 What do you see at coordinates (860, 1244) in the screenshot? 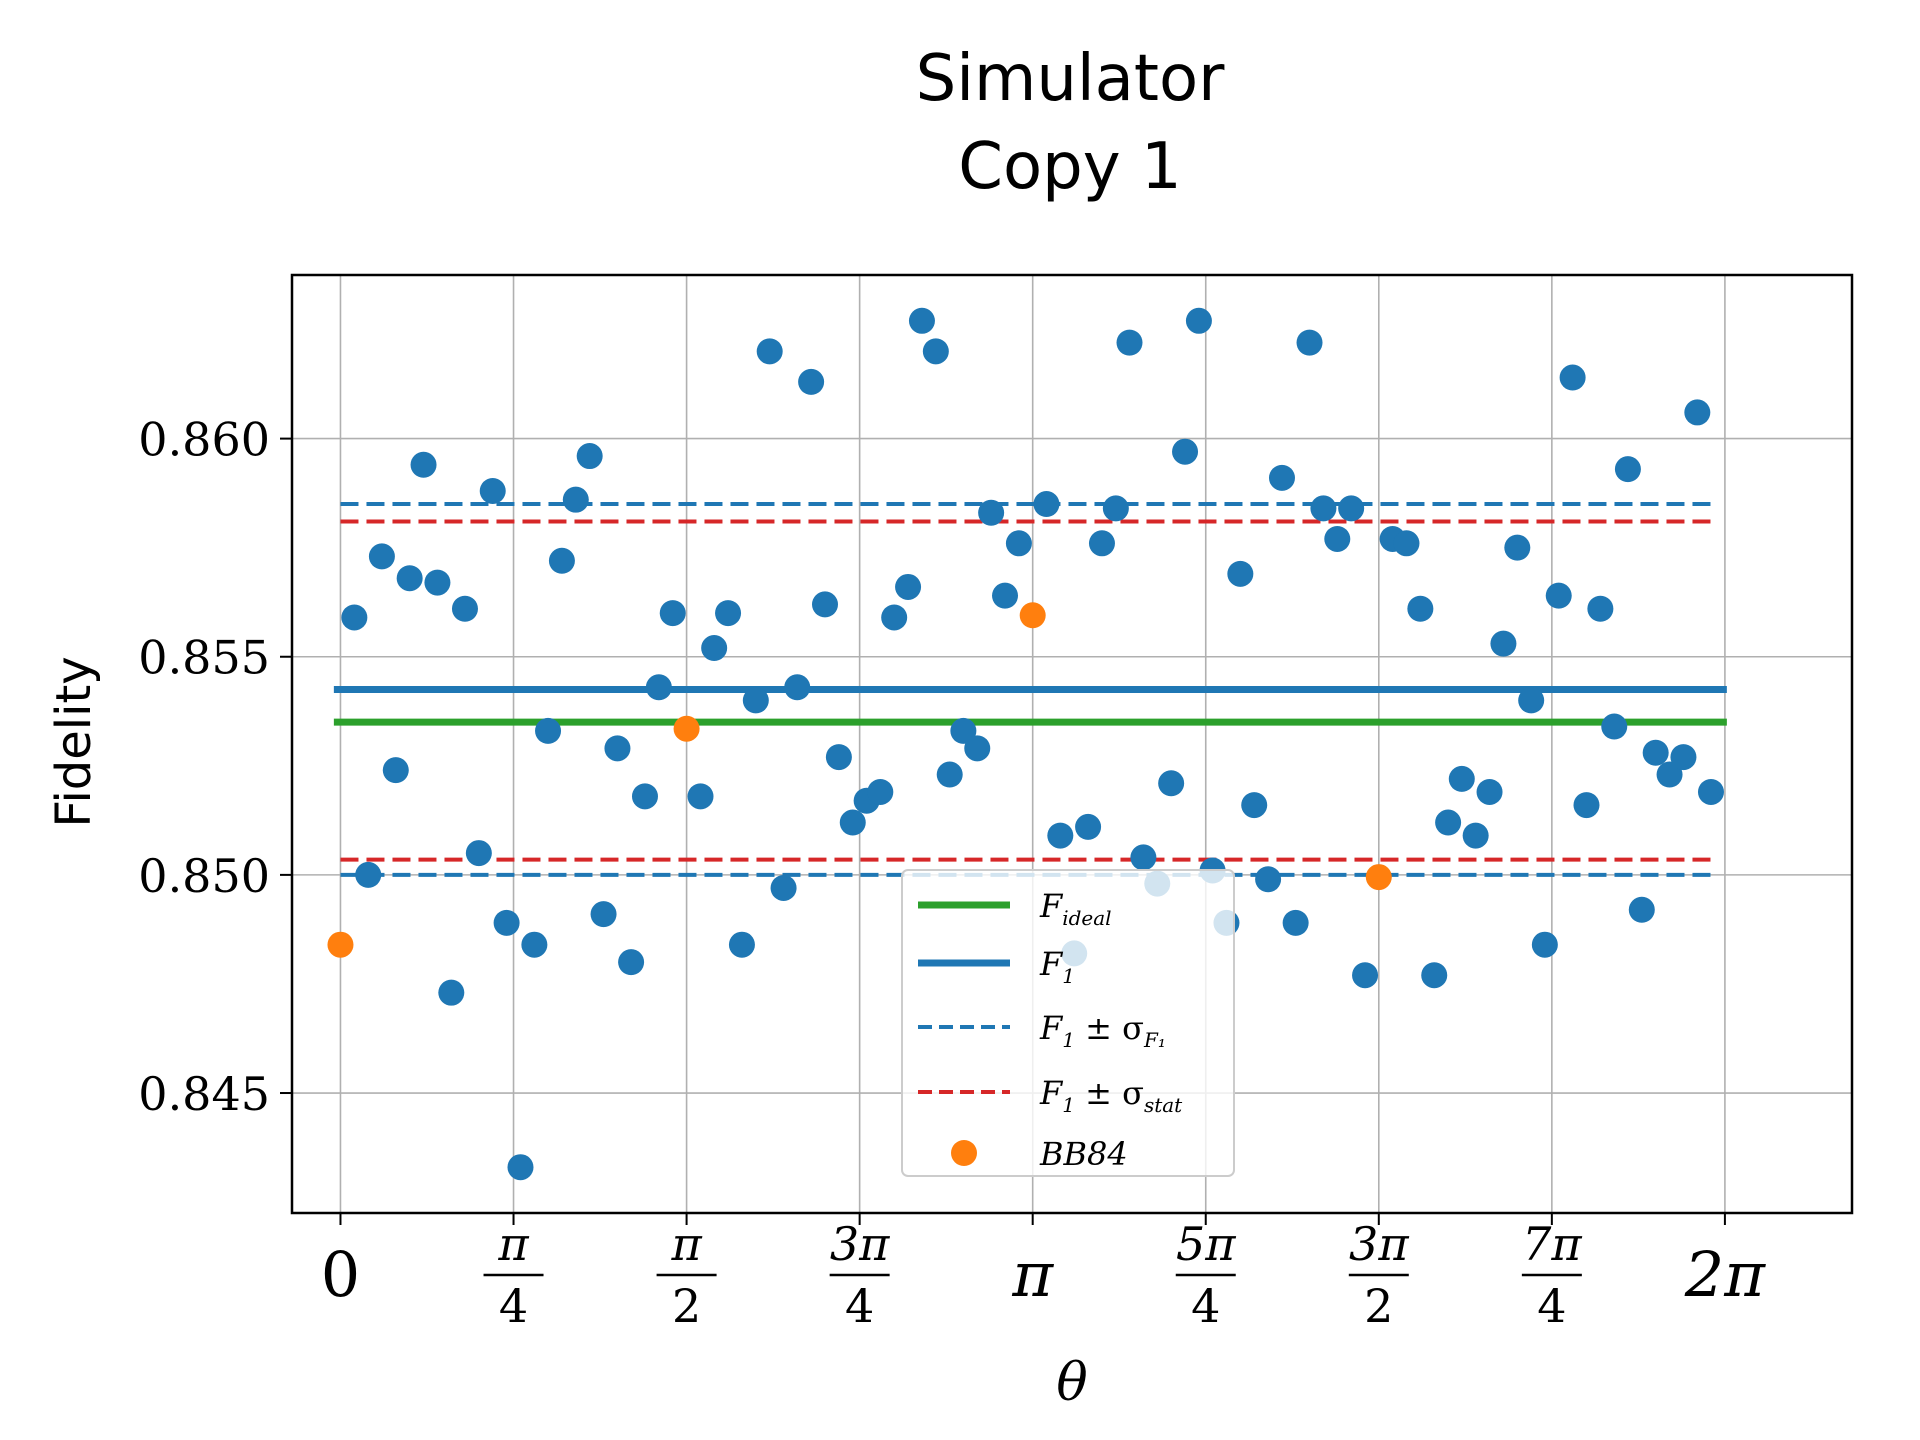
I see `x-tick-numerator-3: 3π` at bounding box center [860, 1244].